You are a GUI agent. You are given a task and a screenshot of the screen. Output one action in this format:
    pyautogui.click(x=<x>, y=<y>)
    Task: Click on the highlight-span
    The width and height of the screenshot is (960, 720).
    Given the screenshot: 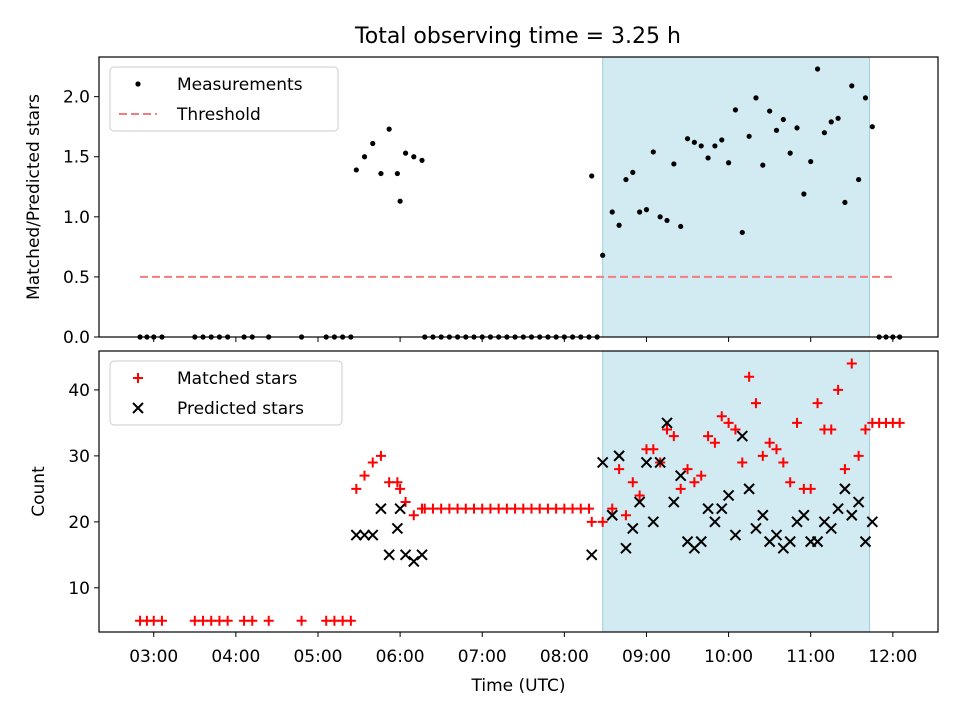 What is the action you would take?
    pyautogui.click(x=736, y=491)
    